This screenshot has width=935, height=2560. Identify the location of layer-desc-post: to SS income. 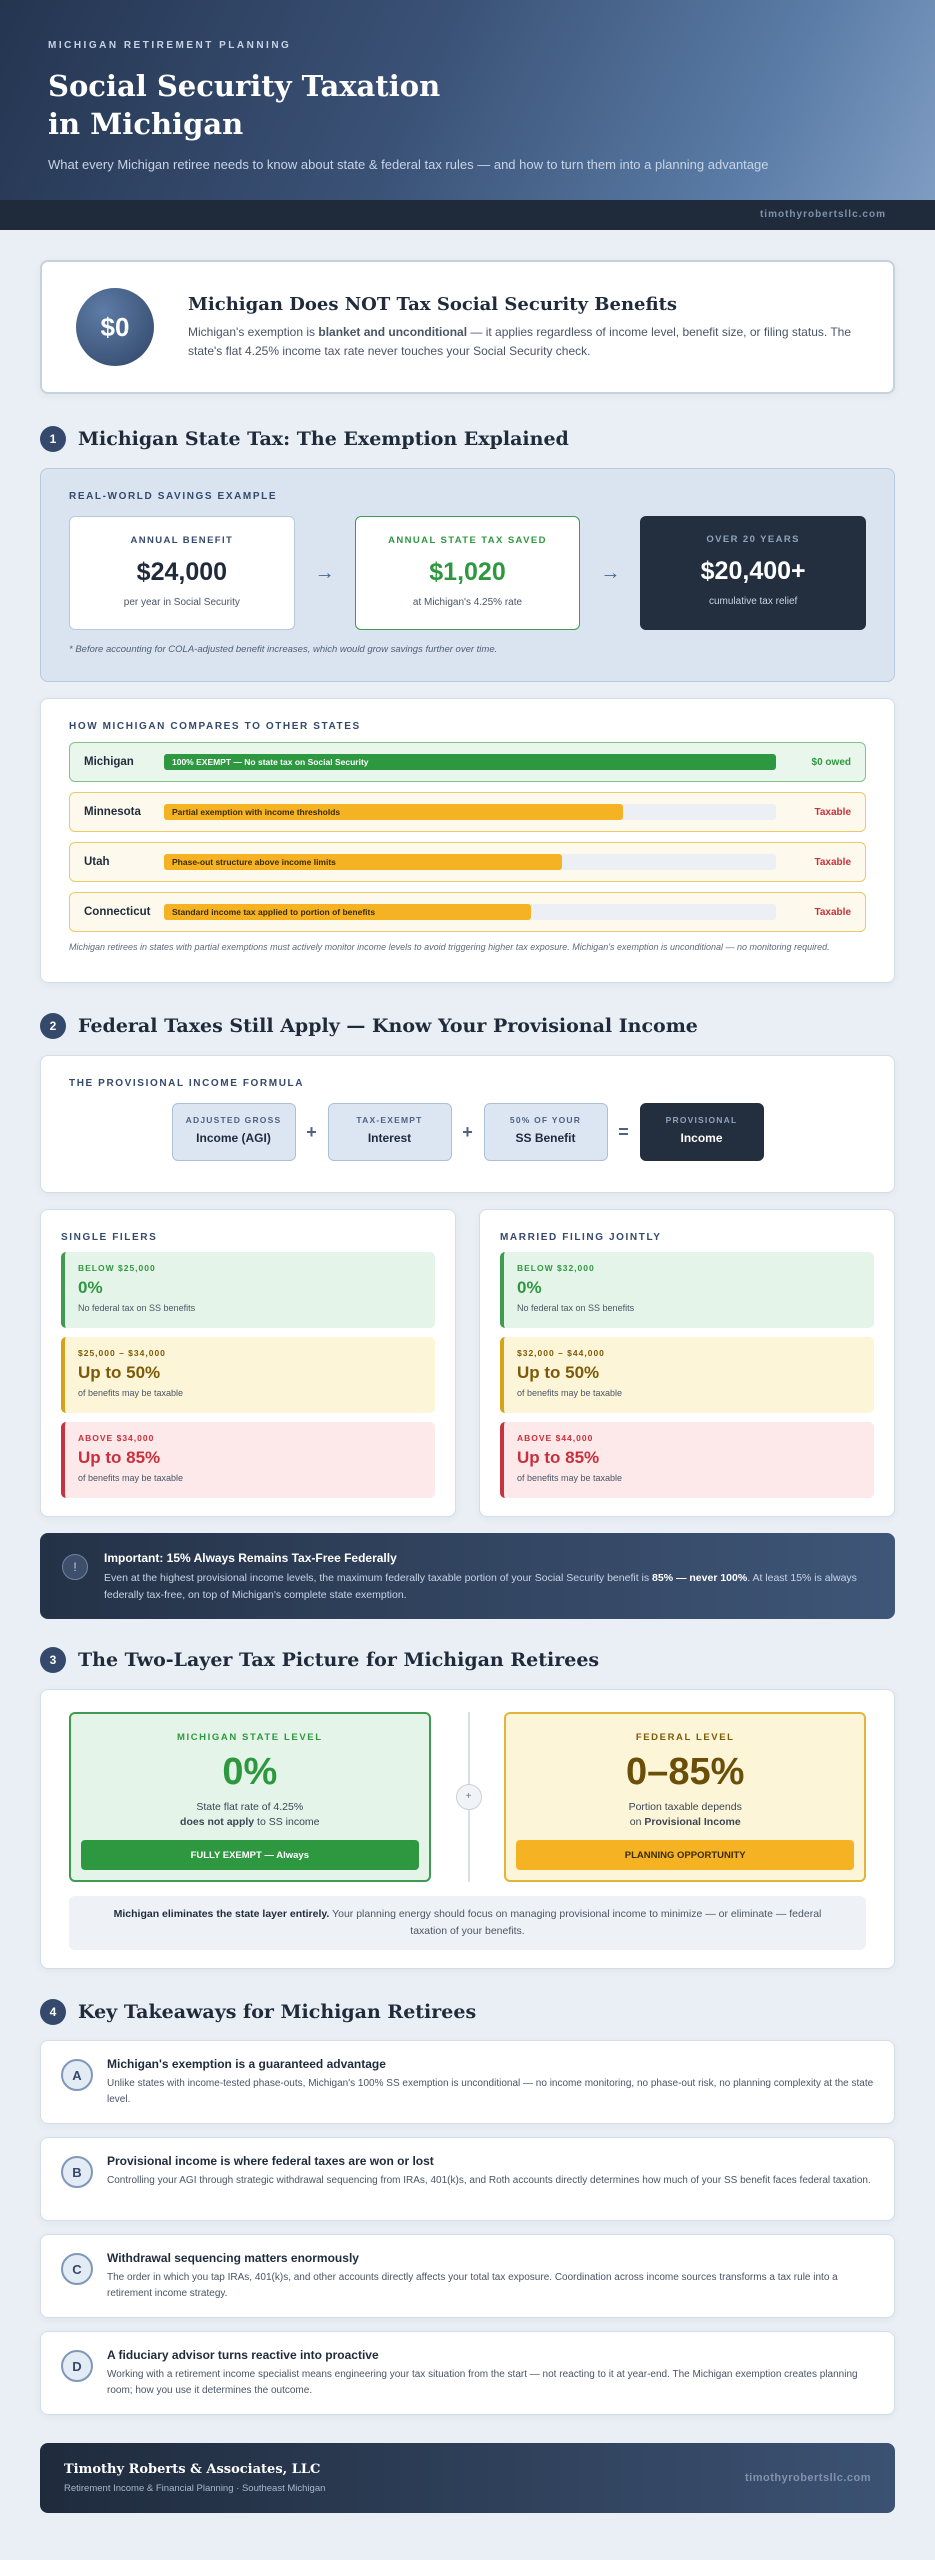
(287, 1822).